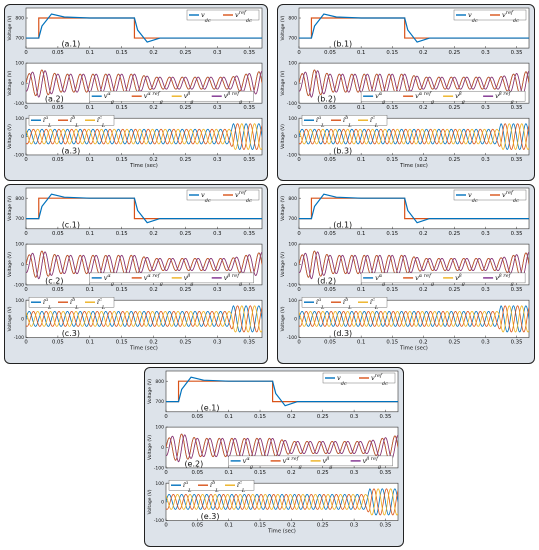 The height and width of the screenshot is (550, 539). What do you see at coordinates (223, 196) in the screenshot?
I see `legend: vdc vrefdc` at bounding box center [223, 196].